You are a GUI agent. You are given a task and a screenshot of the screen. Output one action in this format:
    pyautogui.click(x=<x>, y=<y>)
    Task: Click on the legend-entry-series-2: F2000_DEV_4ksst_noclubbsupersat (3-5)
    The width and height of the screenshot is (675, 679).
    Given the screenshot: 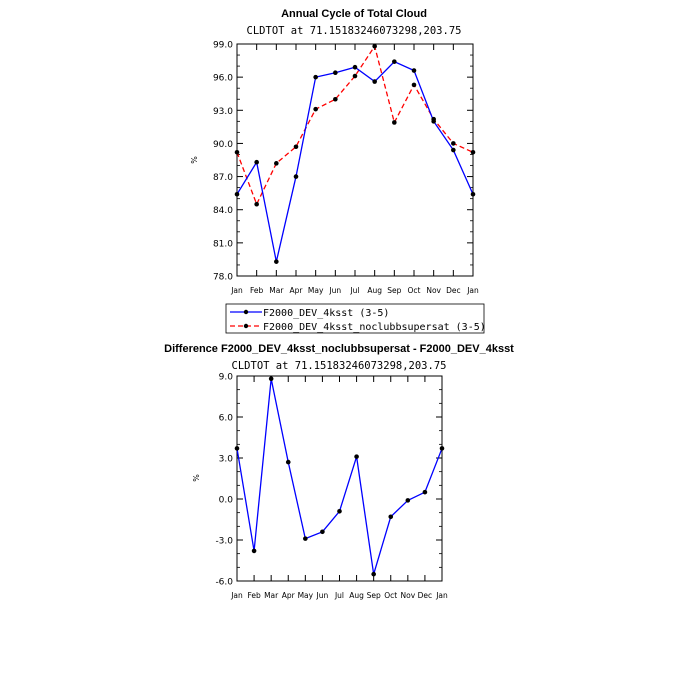 What is the action you would take?
    pyautogui.click(x=358, y=327)
    